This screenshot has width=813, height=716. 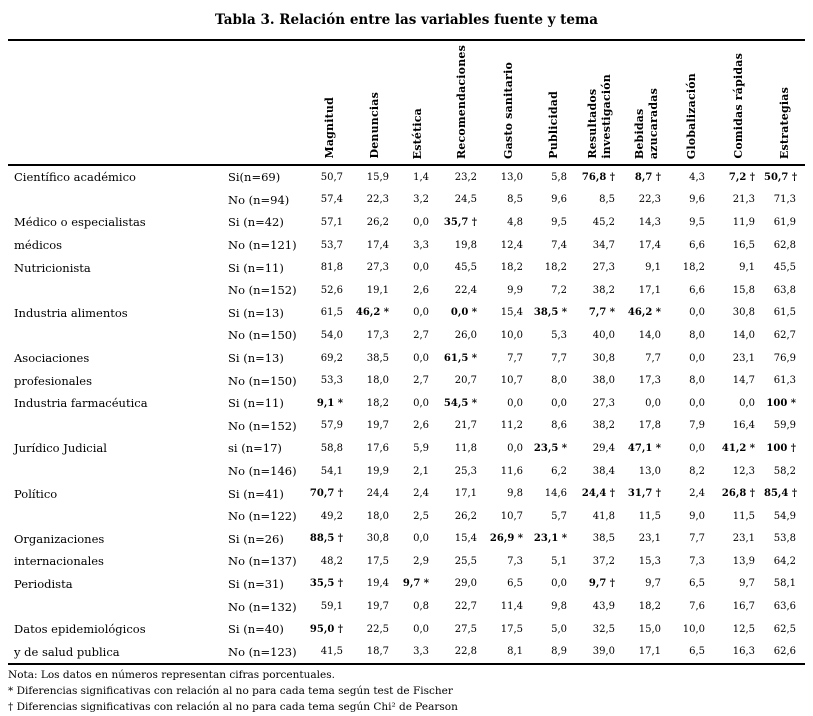 I want to click on column-header-bebidas-azucaradas: Bebidas azucaradas, so click(x=647, y=126).